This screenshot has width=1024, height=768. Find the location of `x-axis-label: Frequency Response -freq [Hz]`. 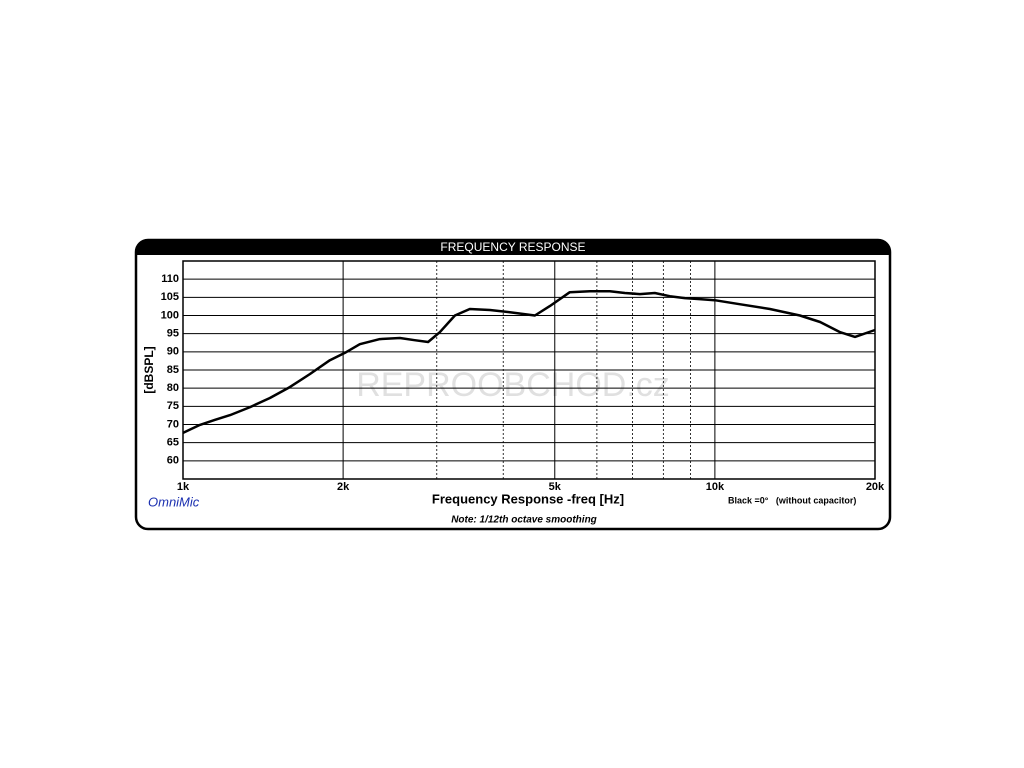

x-axis-label: Frequency Response -freq [Hz] is located at coordinates (528, 498).